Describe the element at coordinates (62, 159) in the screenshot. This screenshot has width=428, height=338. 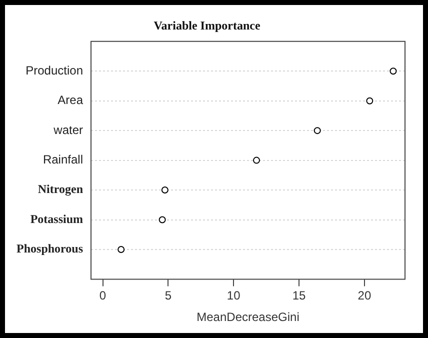
I see `y-tick-label: Rainfall` at that location.